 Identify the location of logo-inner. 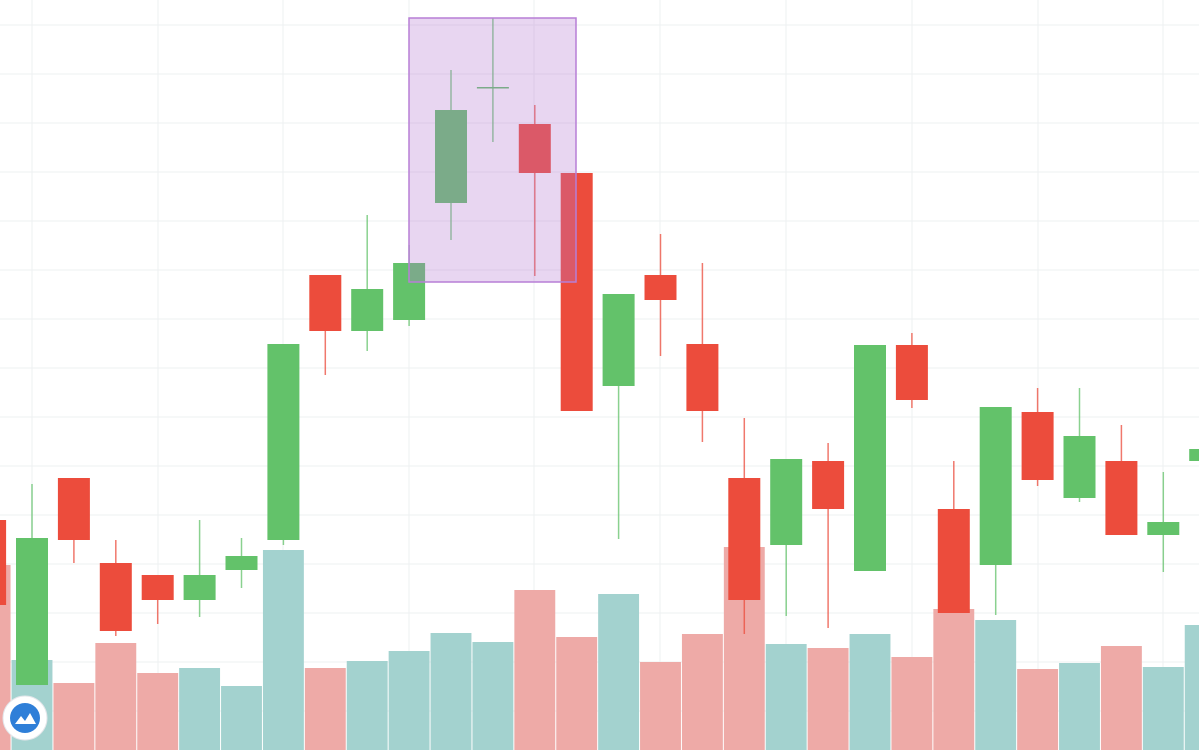
(25, 718).